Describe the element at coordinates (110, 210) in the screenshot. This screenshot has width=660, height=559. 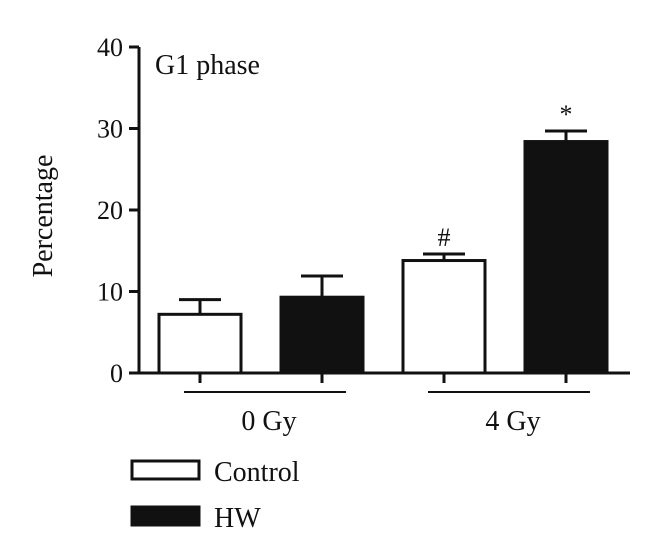
I see `y-tick-label: 20` at that location.